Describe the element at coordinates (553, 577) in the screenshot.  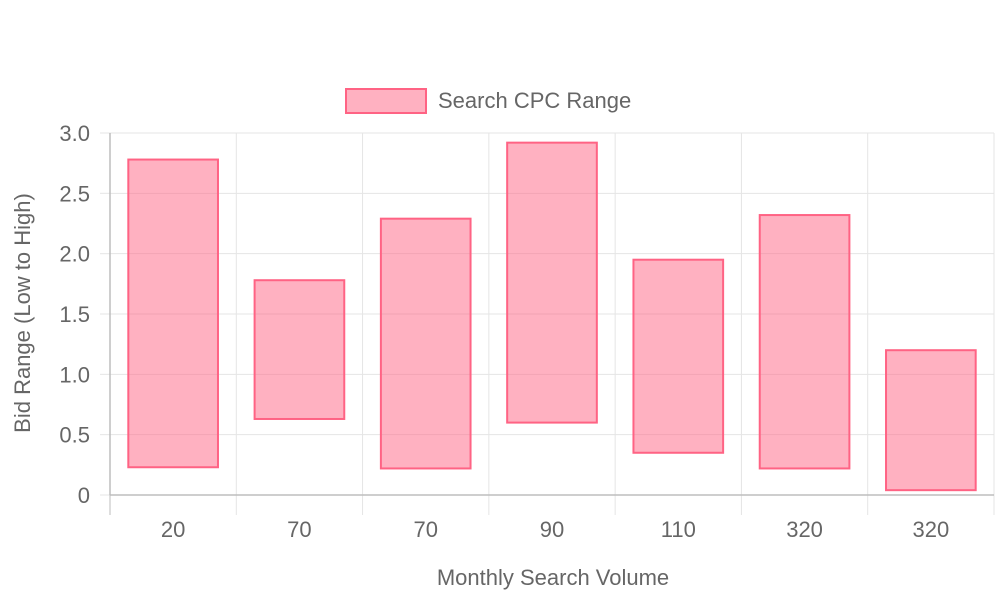
I see `x-axis-title: Monthly Search Volume` at that location.